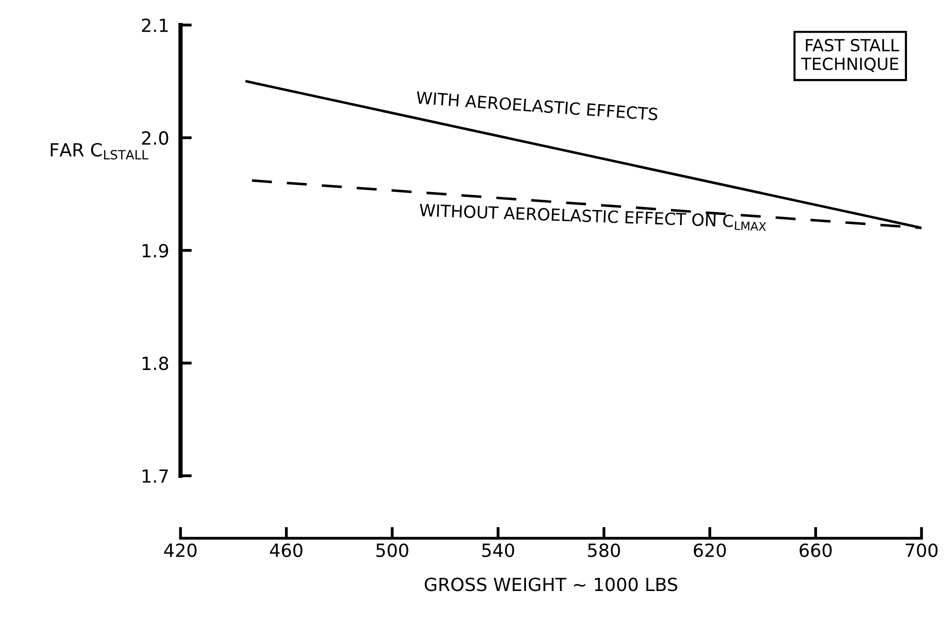 The height and width of the screenshot is (626, 950). Describe the element at coordinates (850, 55) in the screenshot. I see `annotation: FAST STALL TECHNIQUE` at that location.